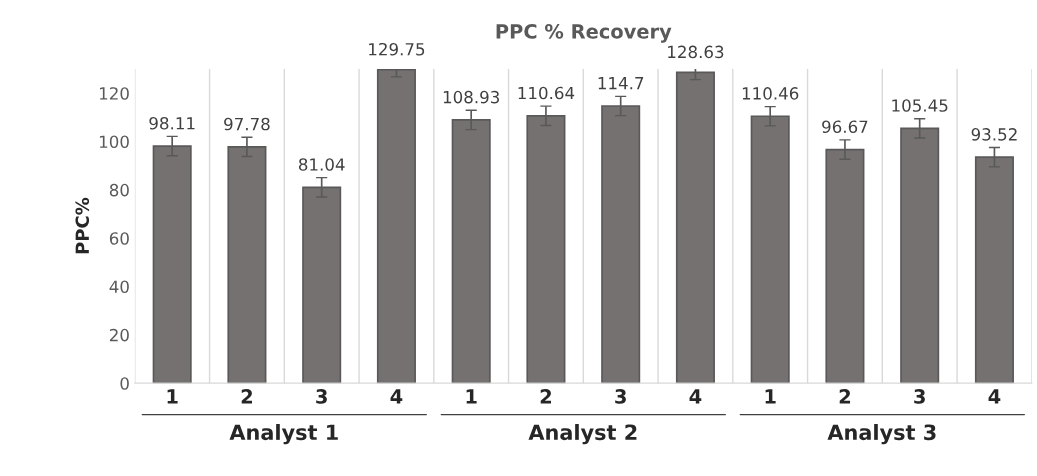 This screenshot has width=1037, height=476. I want to click on y-axis-title: PPC%, so click(82, 225).